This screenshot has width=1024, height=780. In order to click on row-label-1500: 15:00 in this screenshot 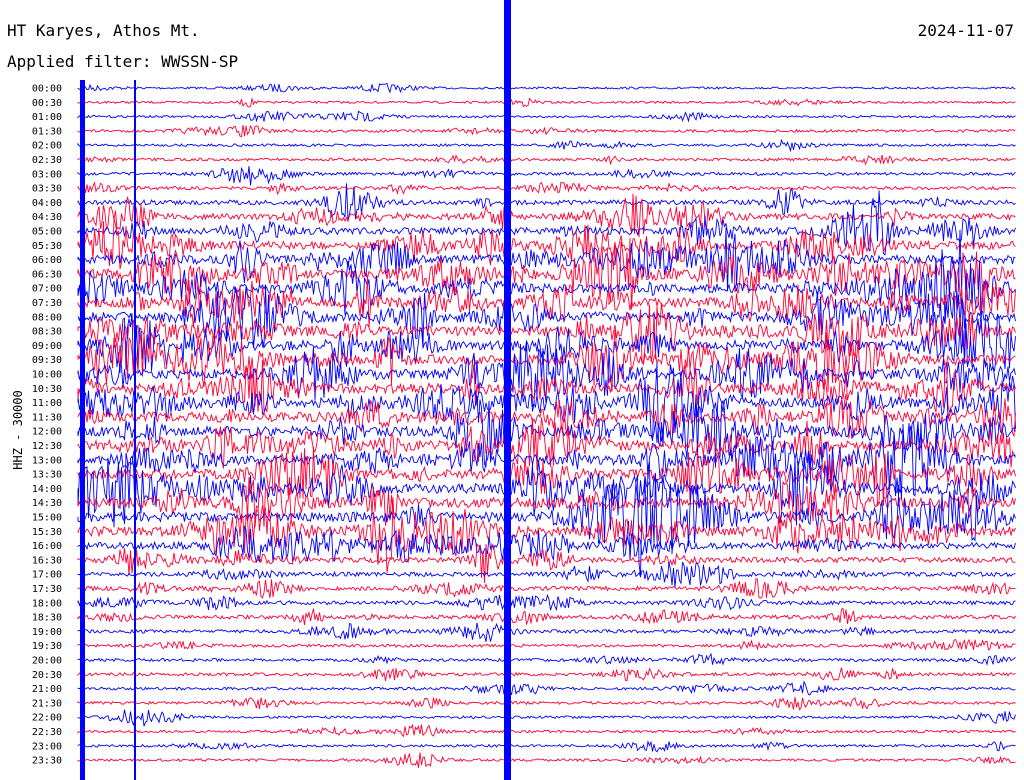, I will do `click(47, 518)`.